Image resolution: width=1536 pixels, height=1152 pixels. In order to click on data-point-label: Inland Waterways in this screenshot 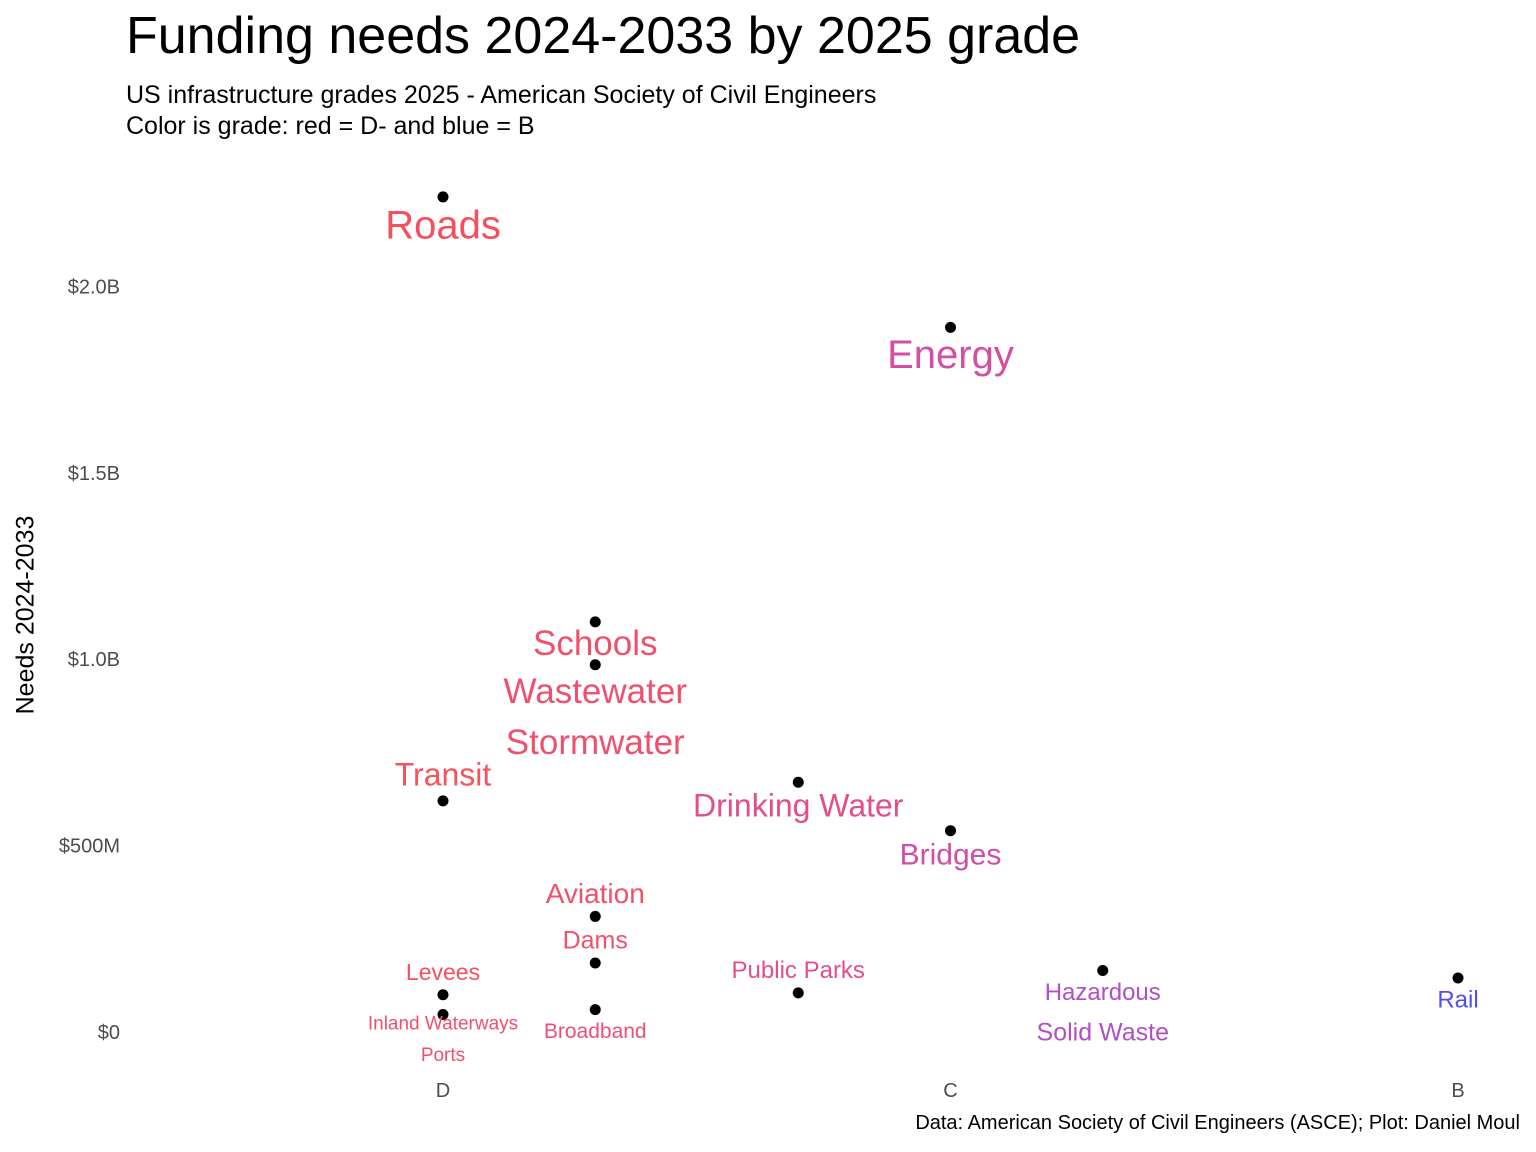, I will do `click(443, 1023)`.